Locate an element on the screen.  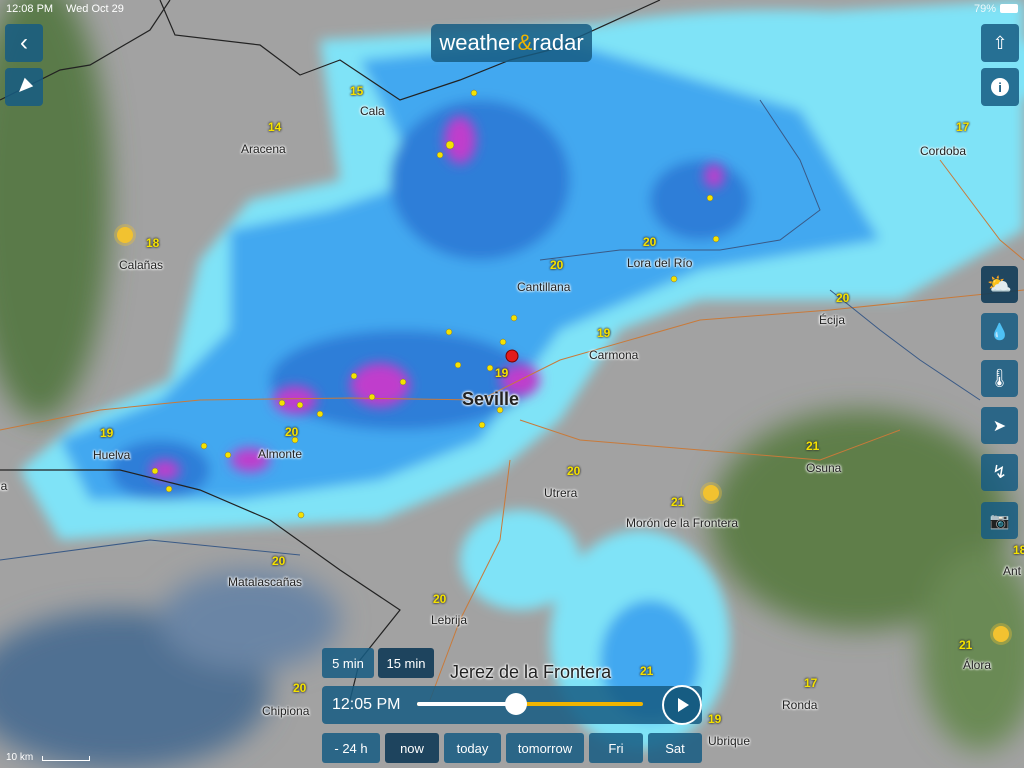
thermometer-icon: 🌡 is located at coordinates (999, 378).